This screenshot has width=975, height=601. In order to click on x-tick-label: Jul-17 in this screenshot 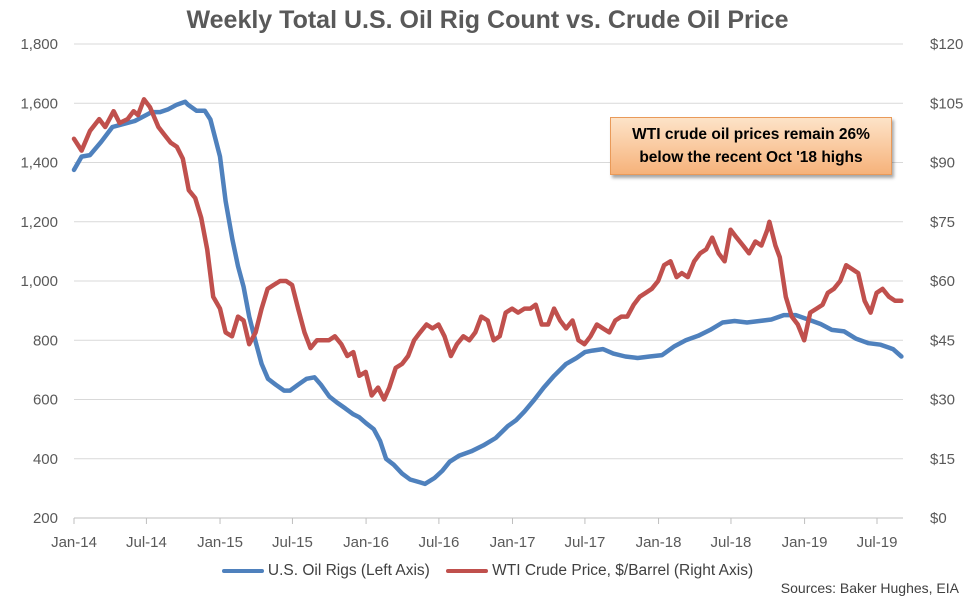, I will do `click(584, 542)`.